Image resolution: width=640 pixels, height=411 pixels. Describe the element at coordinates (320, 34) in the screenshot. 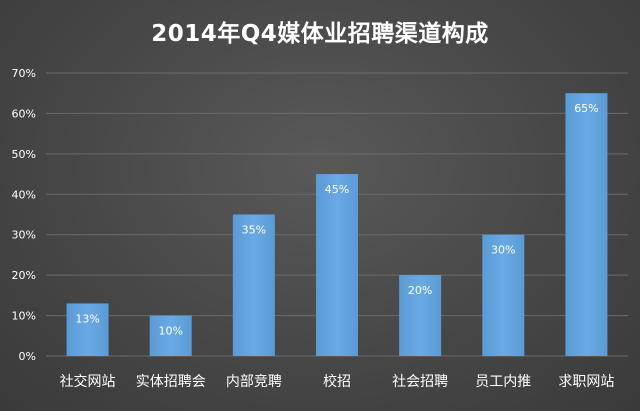

I see `chart-title: 2014年Q4媒体业招聘渠道构成` at that location.